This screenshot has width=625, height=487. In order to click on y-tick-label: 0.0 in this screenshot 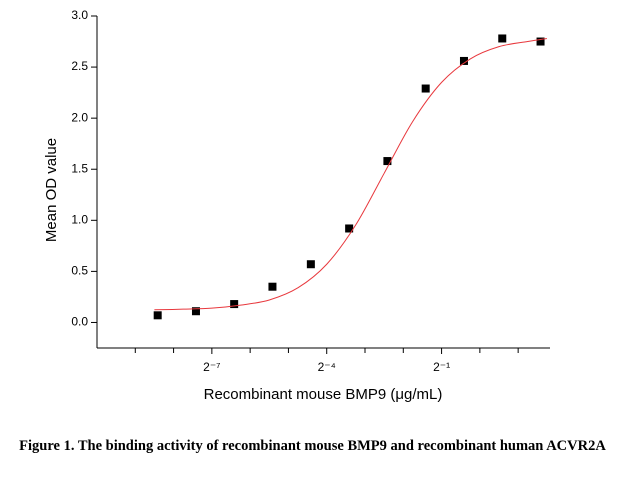, I will do `click(79, 322)`.